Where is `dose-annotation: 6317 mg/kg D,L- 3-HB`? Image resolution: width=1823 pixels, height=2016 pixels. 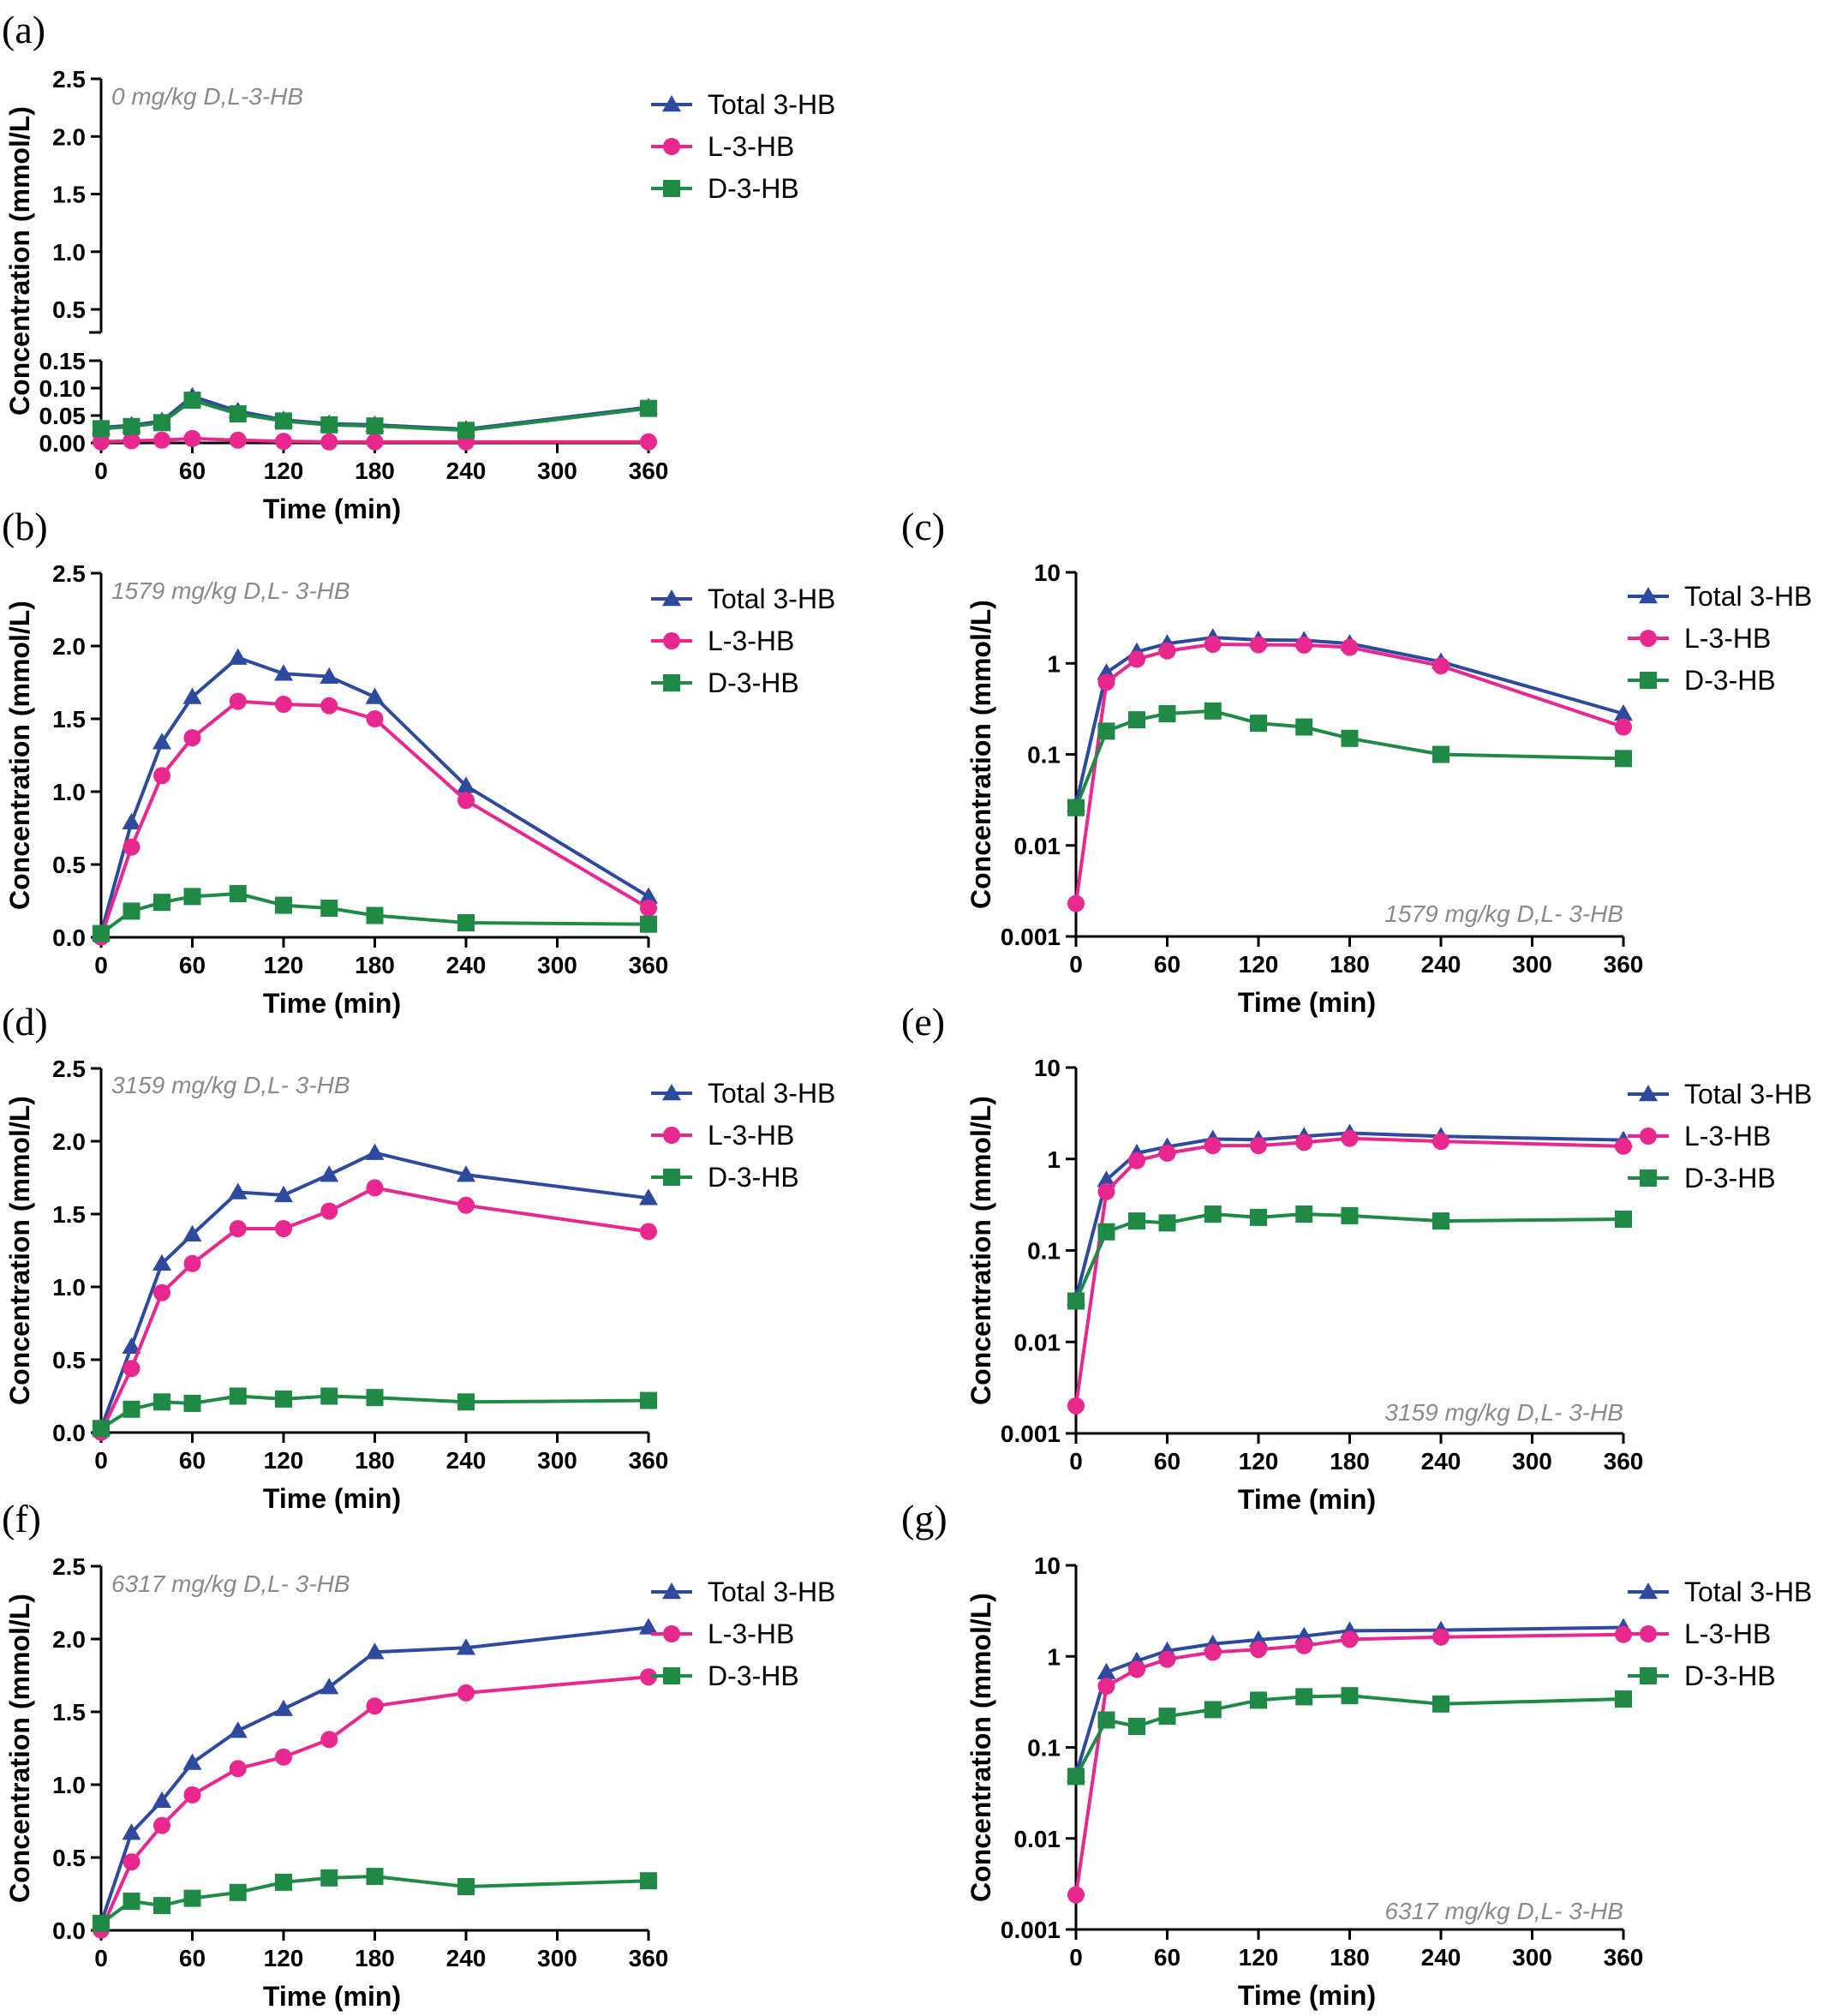 dose-annotation: 6317 mg/kg D,L- 3-HB is located at coordinates (1503, 1911).